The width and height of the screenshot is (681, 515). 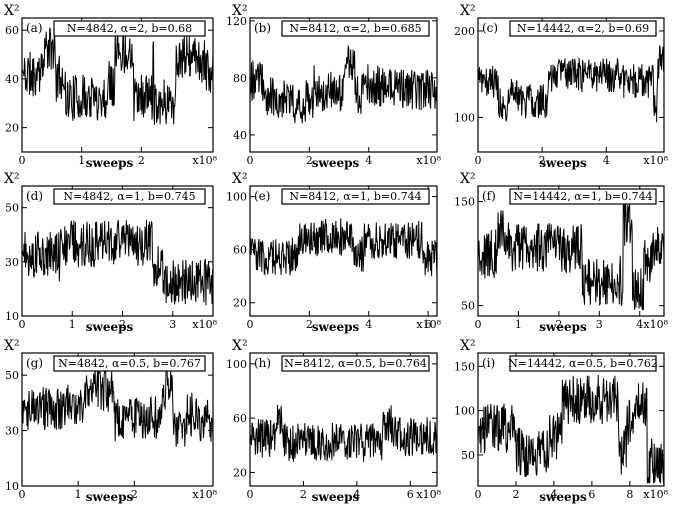 What do you see at coordinates (488, 363) in the screenshot?
I see `panel-letter: (i)` at bounding box center [488, 363].